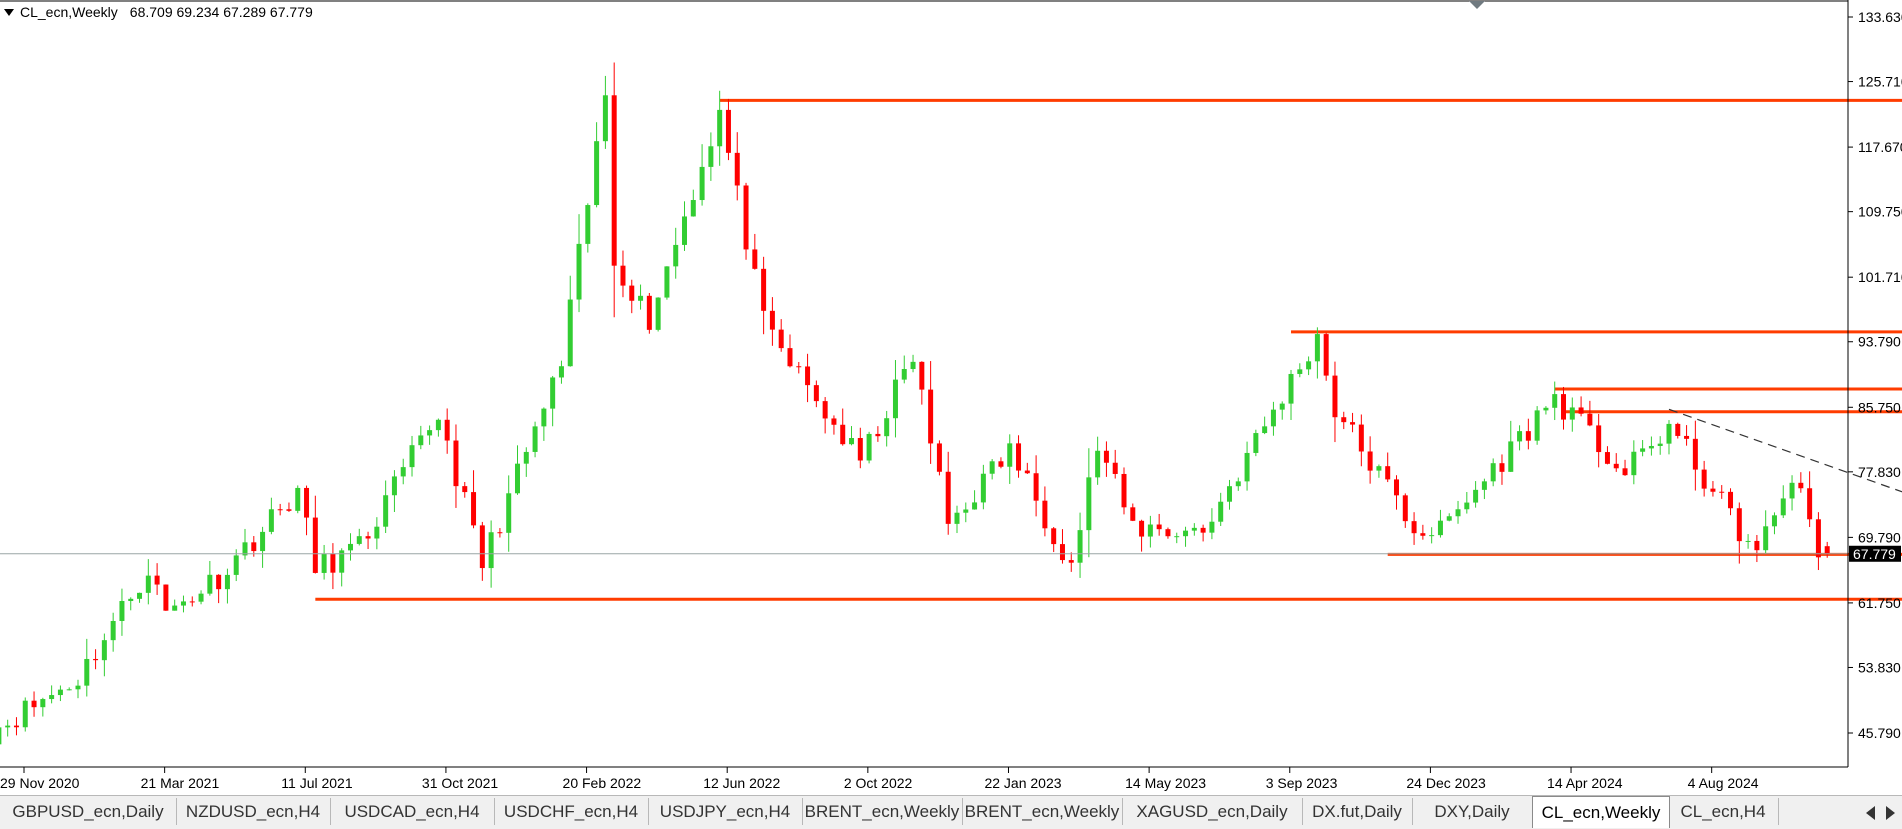 The height and width of the screenshot is (829, 1902). I want to click on tab-gbpusd-ecn-daily: GBPUSD_ecn,Daily, so click(88, 811).